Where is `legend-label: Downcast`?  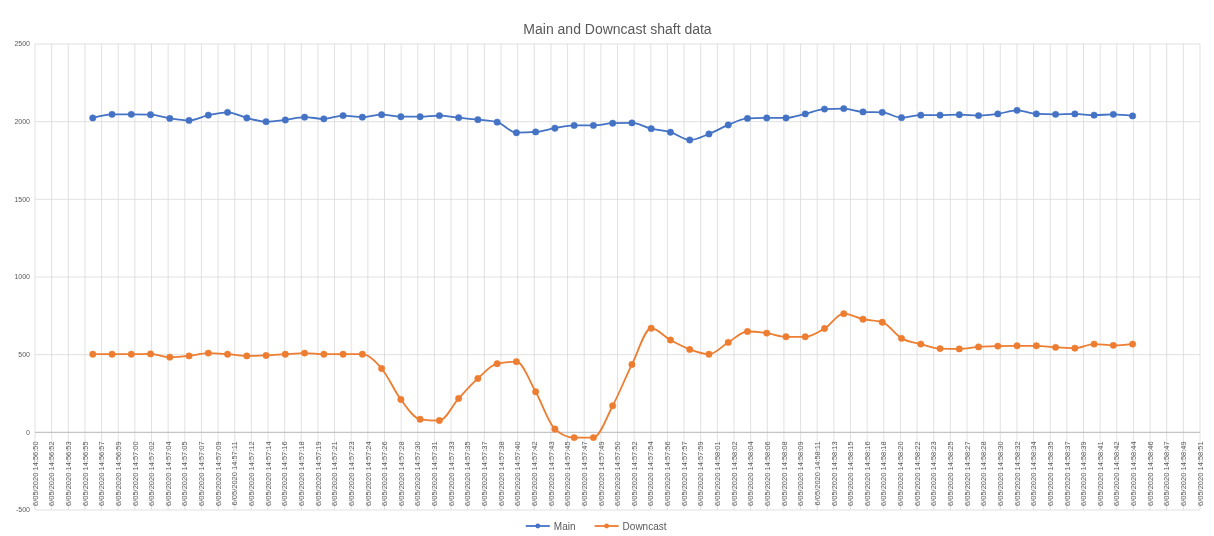 legend-label: Downcast is located at coordinates (644, 526).